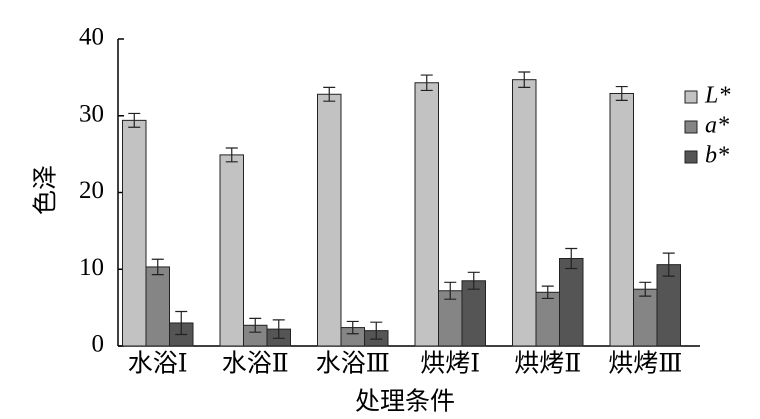 The image size is (760, 419). I want to click on legend-label: b*, so click(717, 156).